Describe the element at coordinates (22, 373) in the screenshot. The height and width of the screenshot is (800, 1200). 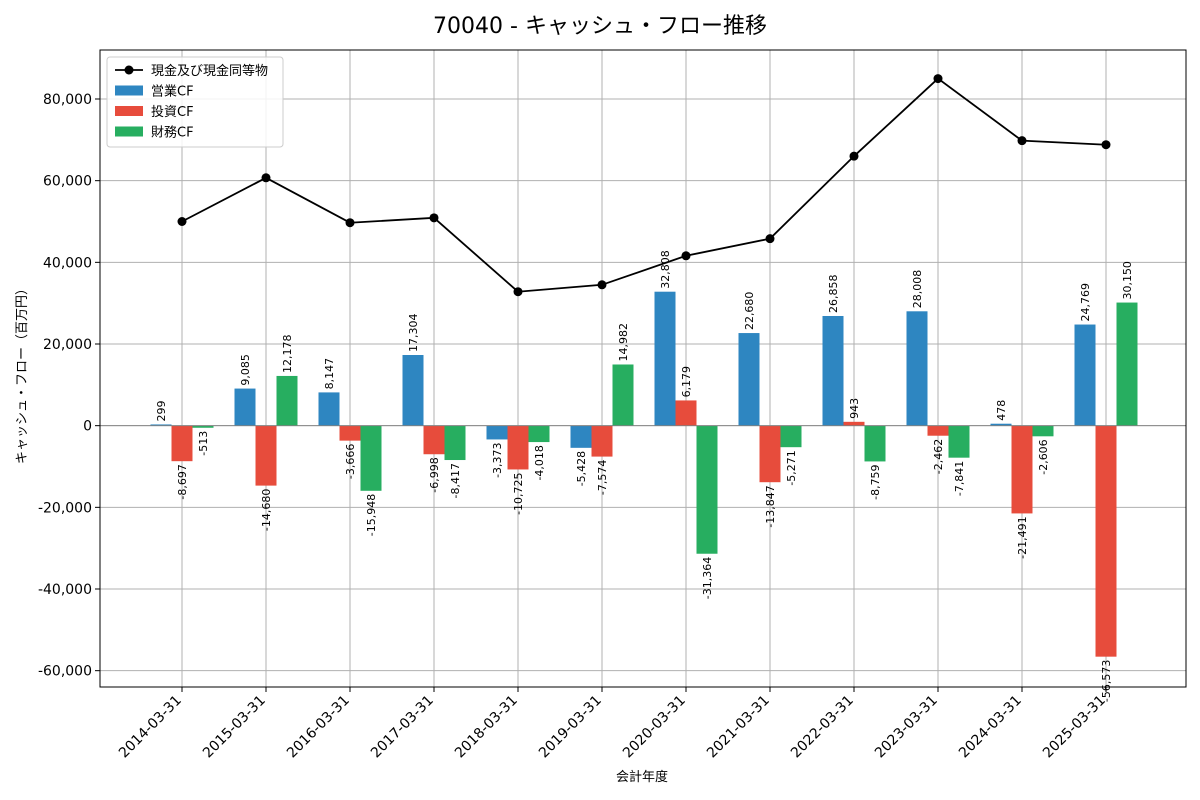
I see `y-axis-label: キャッシュ・フロー（百万円）` at that location.